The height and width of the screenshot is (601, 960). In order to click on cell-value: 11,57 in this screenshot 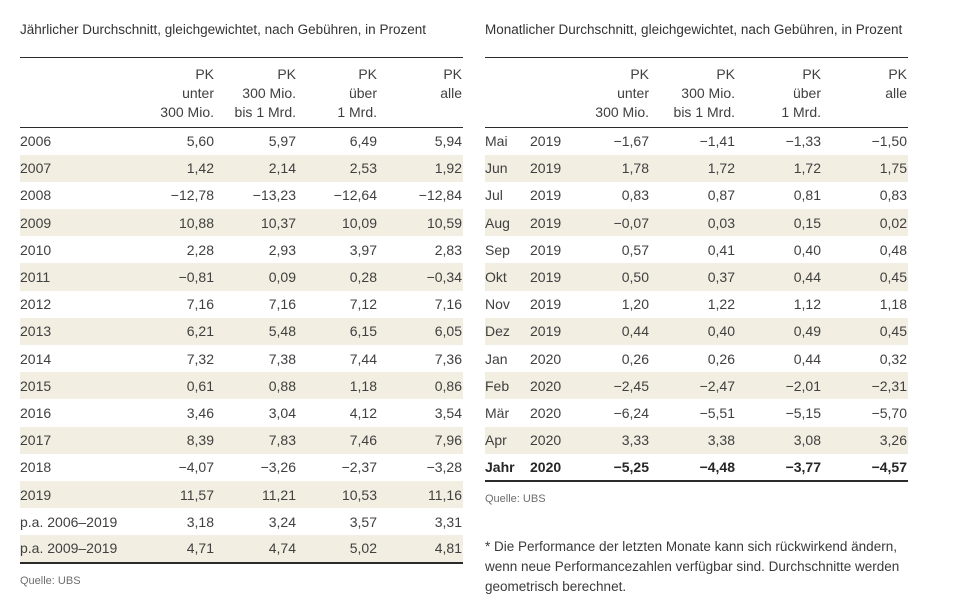, I will do `click(197, 494)`.